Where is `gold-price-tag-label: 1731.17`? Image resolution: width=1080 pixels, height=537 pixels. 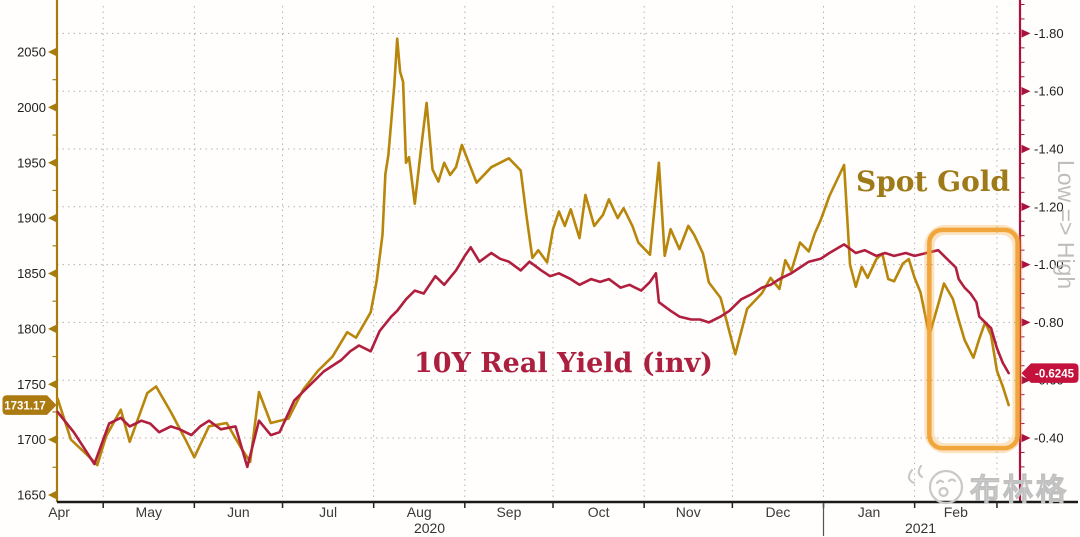
gold-price-tag-label: 1731.17 is located at coordinates (25, 406).